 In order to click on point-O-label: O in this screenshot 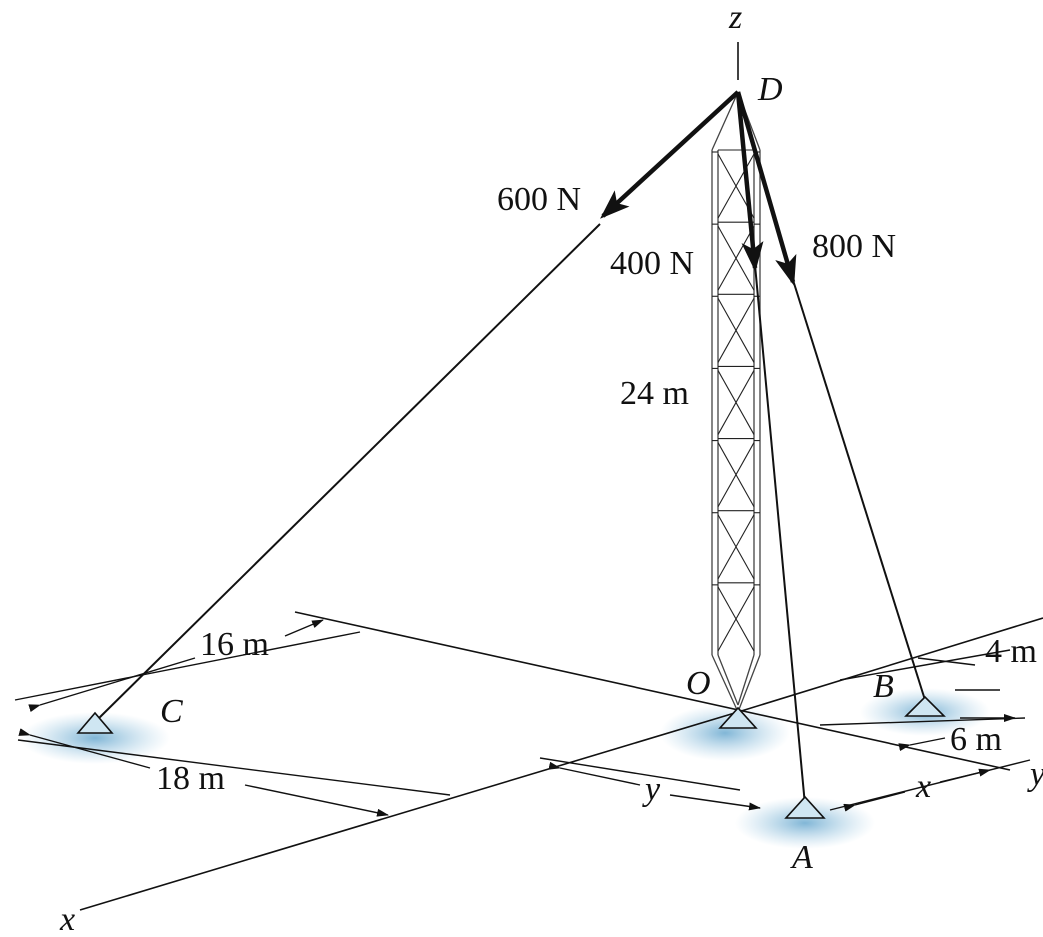, I will do `click(698, 683)`.